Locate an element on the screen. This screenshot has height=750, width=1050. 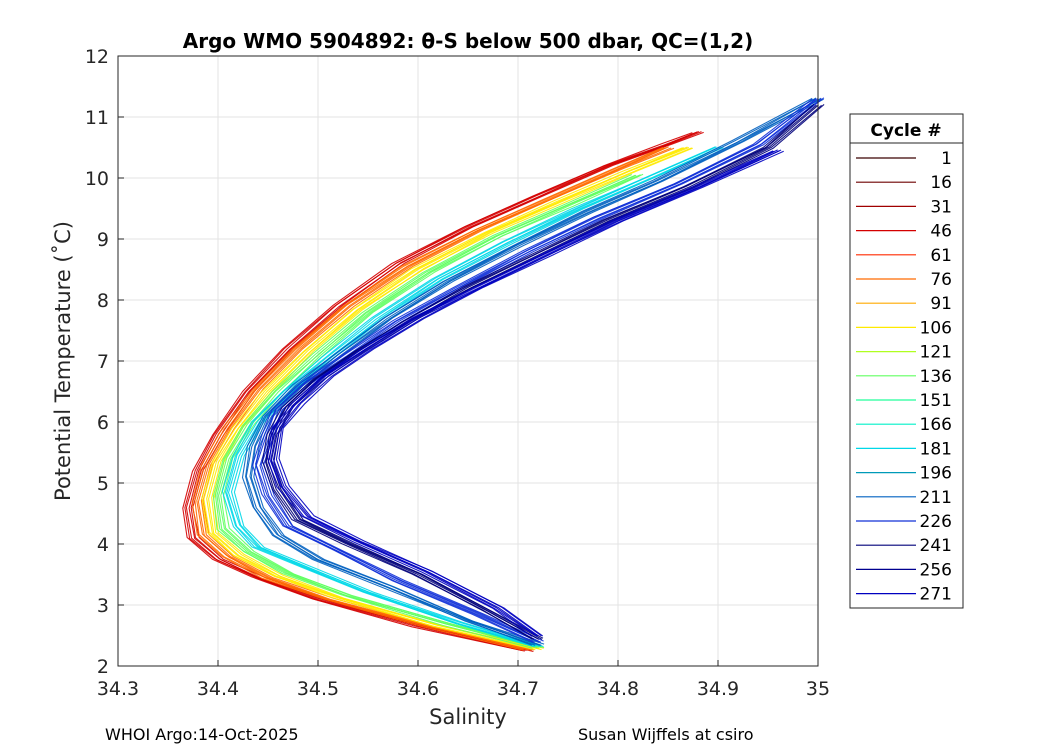
x-tick-label: 34.6 is located at coordinates (418, 689).